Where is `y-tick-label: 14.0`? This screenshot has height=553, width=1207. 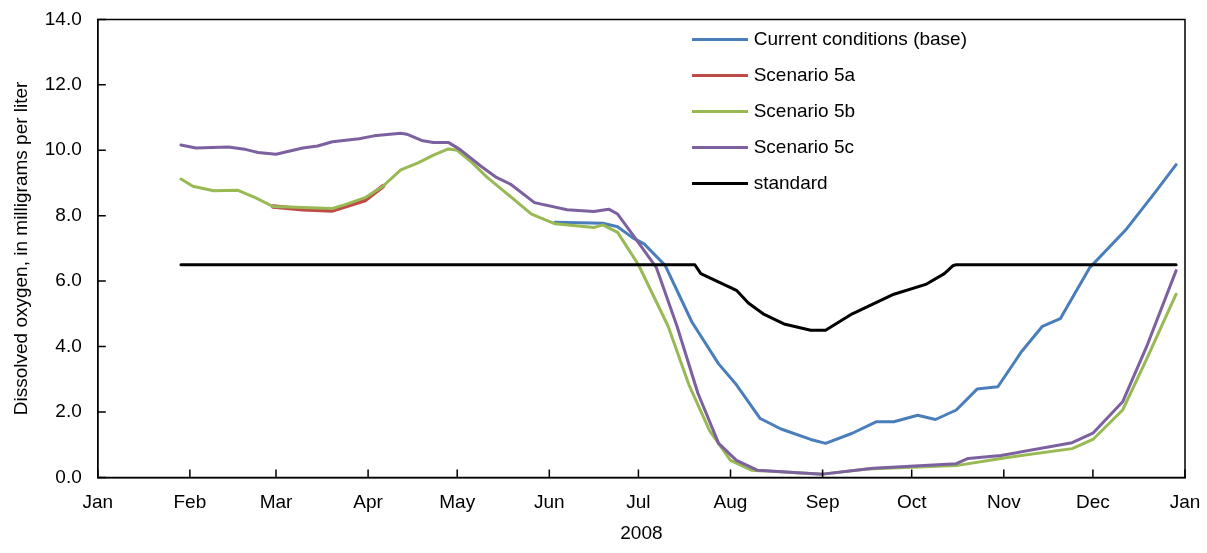
y-tick-label: 14.0 is located at coordinates (63, 18).